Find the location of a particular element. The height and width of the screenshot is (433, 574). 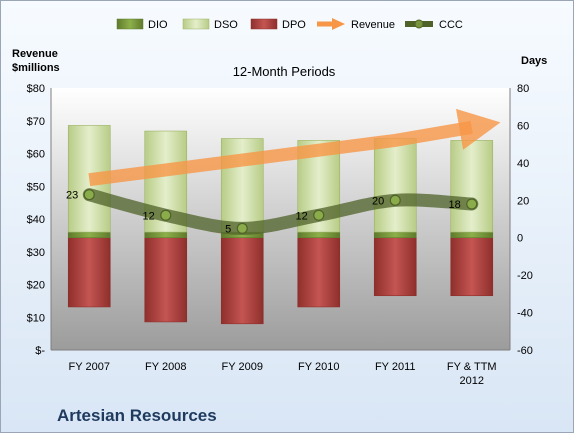

right-tick-label: 40 is located at coordinates (523, 164).